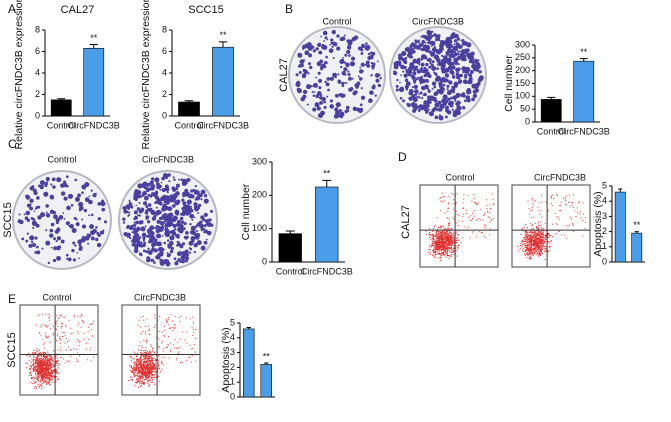 The width and height of the screenshot is (671, 422). What do you see at coordinates (636, 232) in the screenshot?
I see `error-bar` at bounding box center [636, 232].